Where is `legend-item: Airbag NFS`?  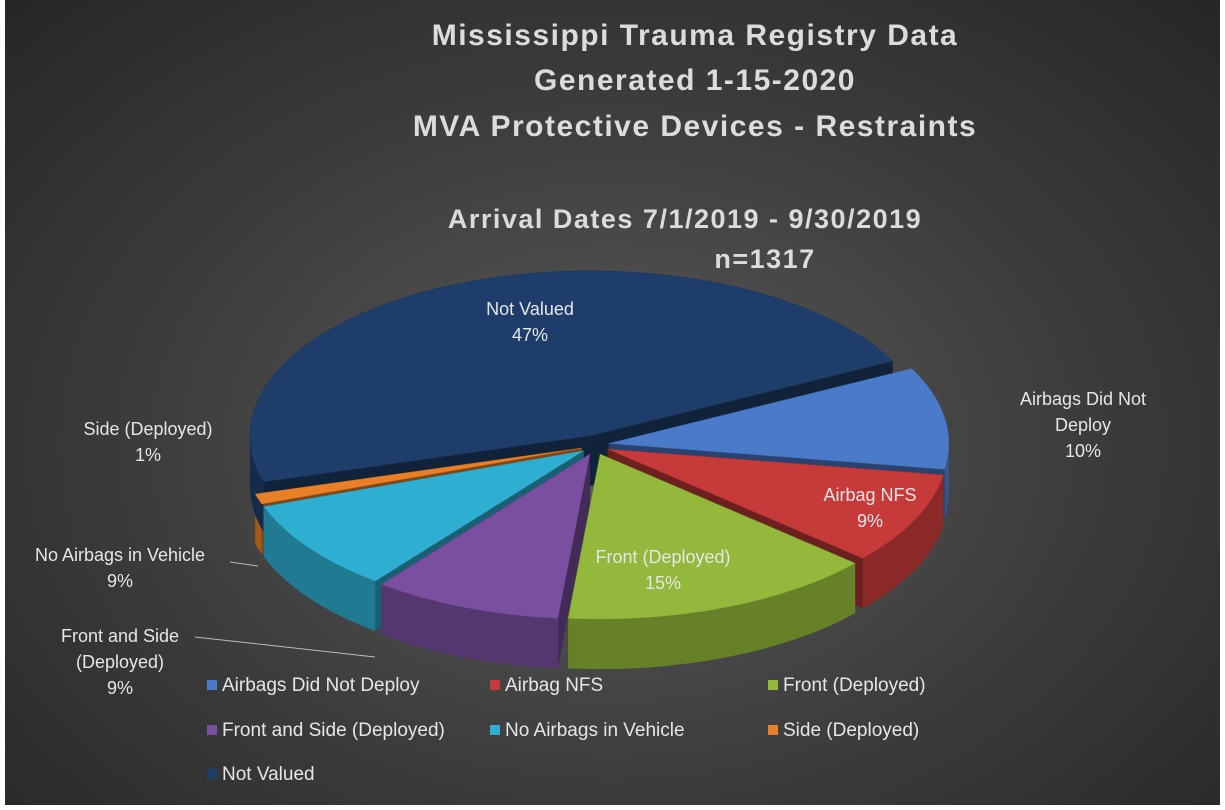
legend-item: Airbag NFS is located at coordinates (546, 686).